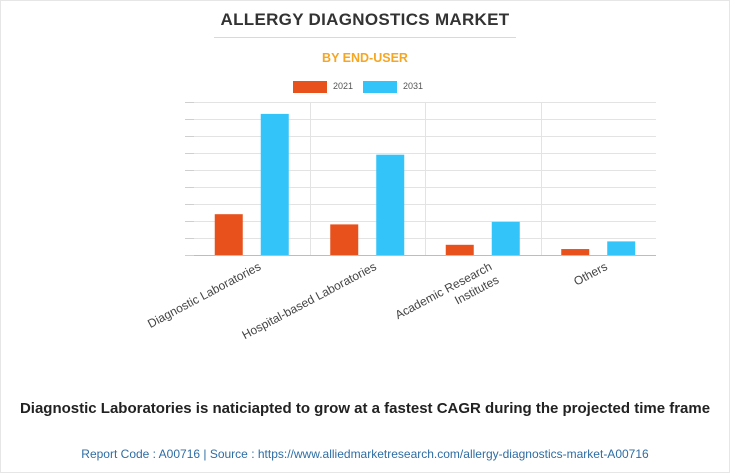 This screenshot has height=473, width=730. Describe the element at coordinates (575, 252) in the screenshot. I see `bar-2021-others` at that location.